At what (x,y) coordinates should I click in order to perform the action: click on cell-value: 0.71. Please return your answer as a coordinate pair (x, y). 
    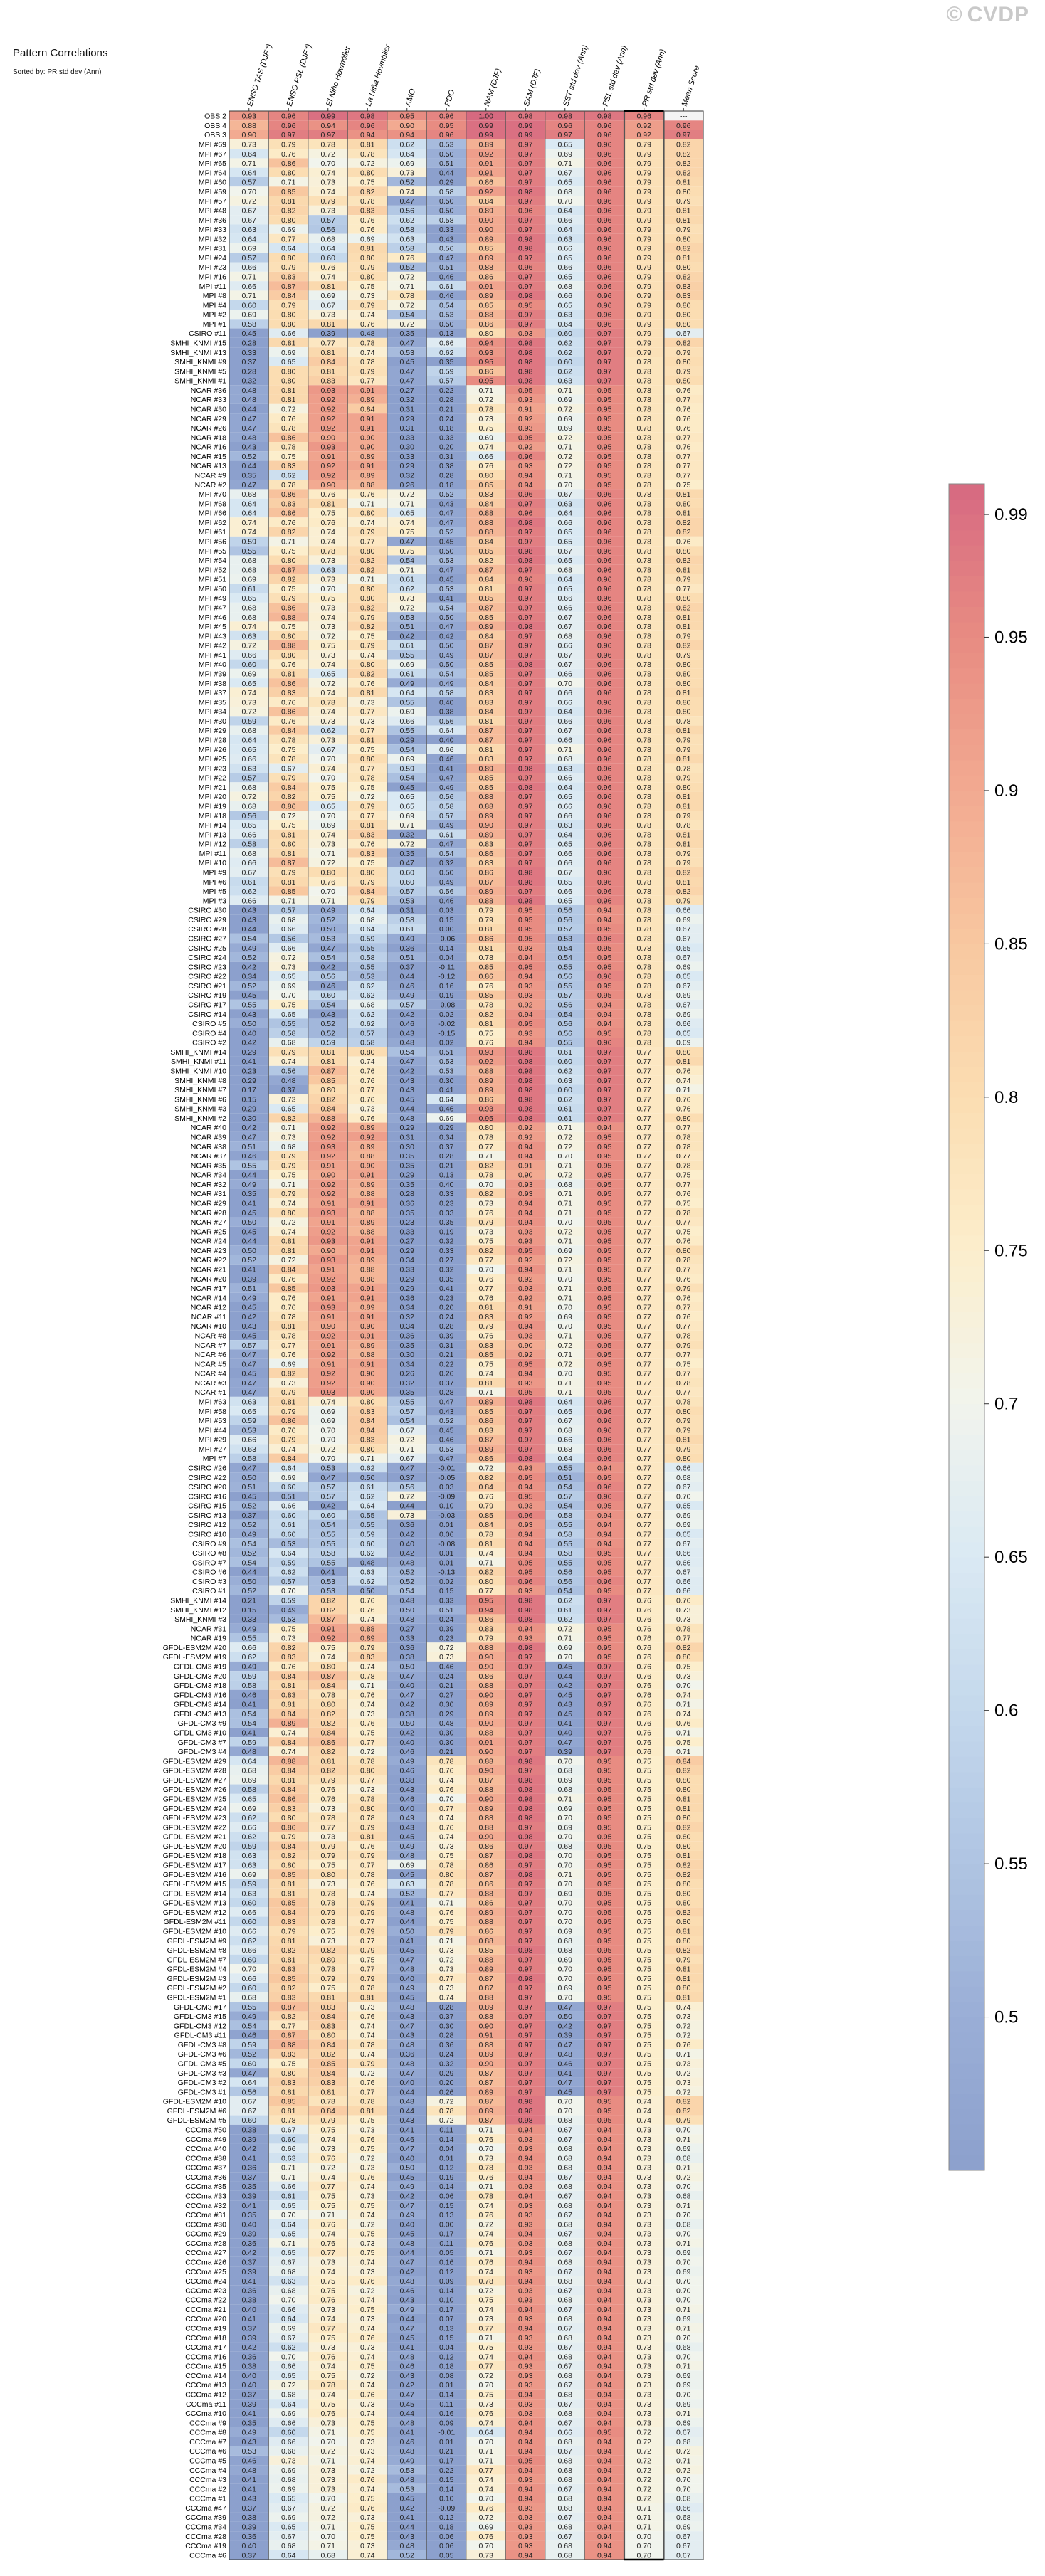
    Looking at the image, I should click on (565, 1203).